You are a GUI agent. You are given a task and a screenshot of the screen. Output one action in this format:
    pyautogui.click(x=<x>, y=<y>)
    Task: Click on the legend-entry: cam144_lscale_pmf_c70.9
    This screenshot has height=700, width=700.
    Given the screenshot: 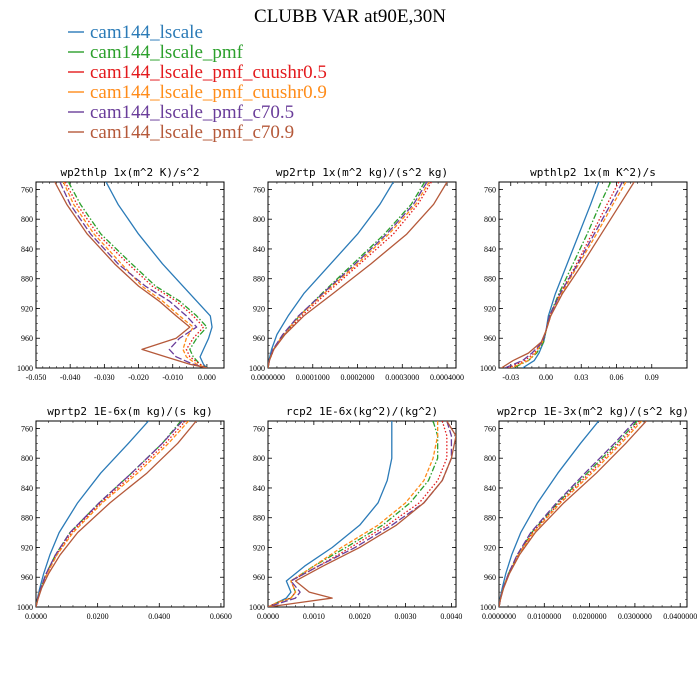 What is the action you would take?
    pyautogui.click(x=192, y=132)
    